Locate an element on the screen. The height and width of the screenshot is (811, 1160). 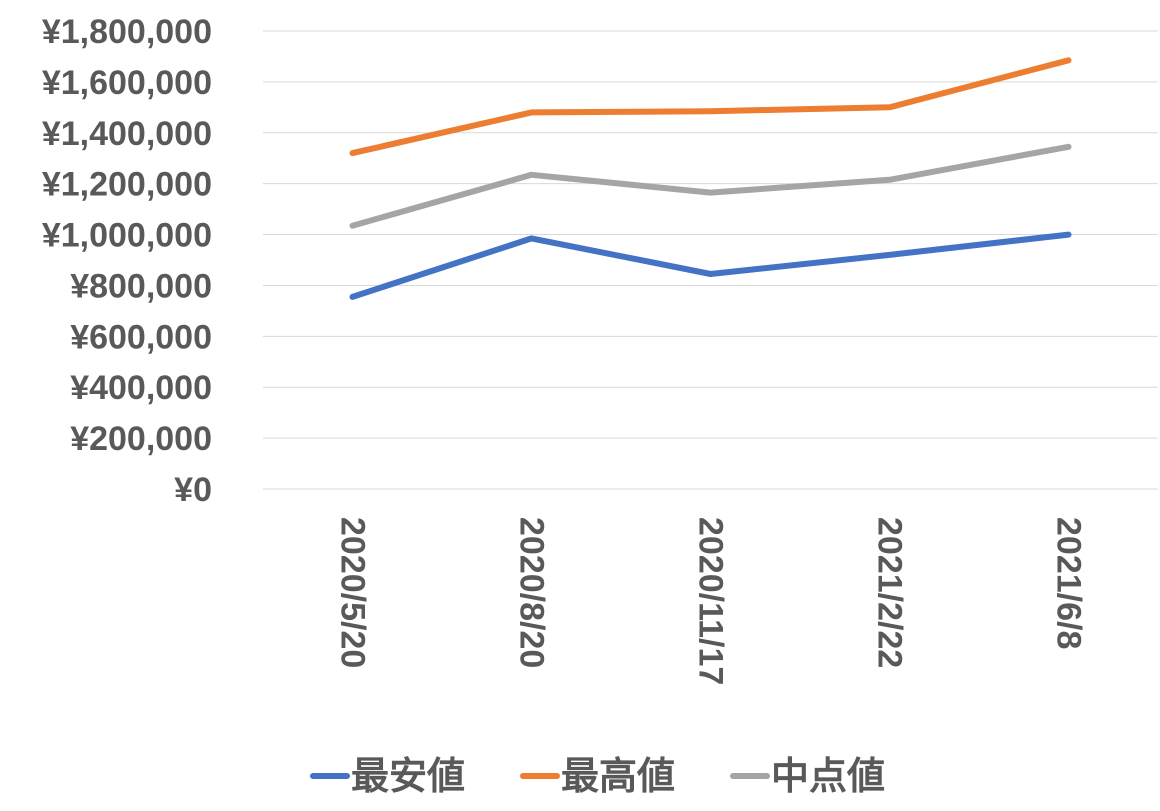
legend-label: 中点値 is located at coordinates (828, 776).